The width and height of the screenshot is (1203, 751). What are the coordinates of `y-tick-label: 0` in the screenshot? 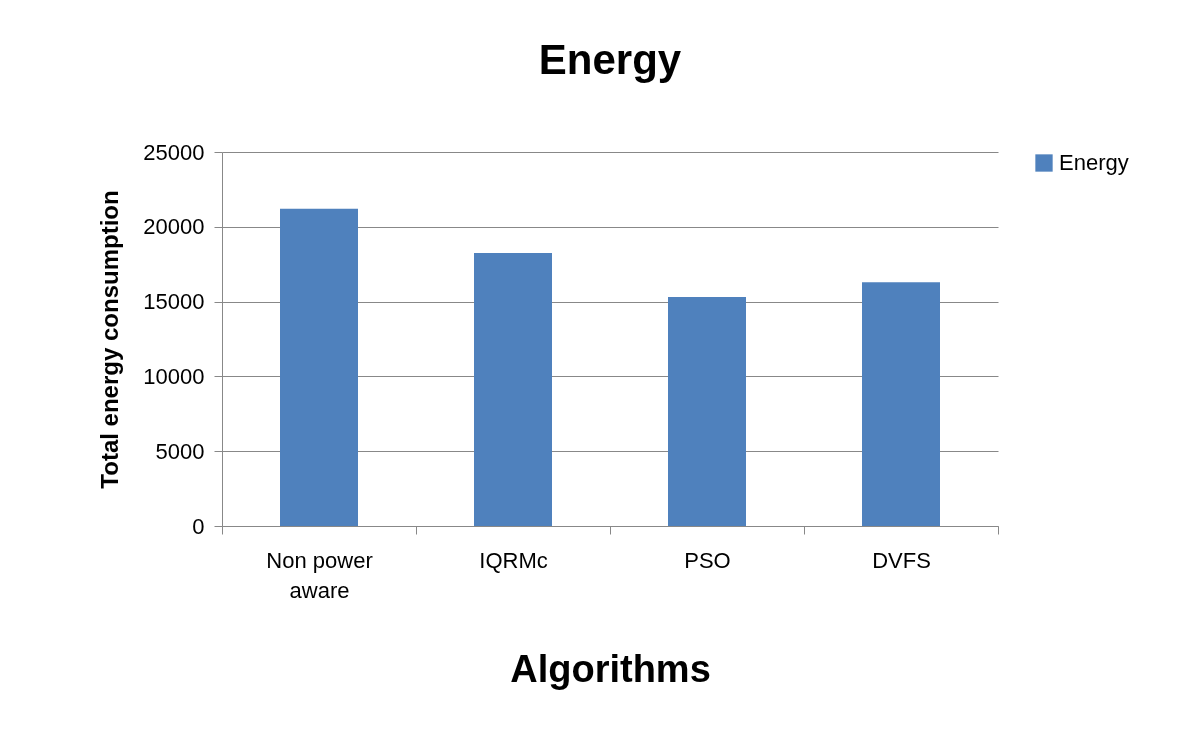 It's located at (198, 526).